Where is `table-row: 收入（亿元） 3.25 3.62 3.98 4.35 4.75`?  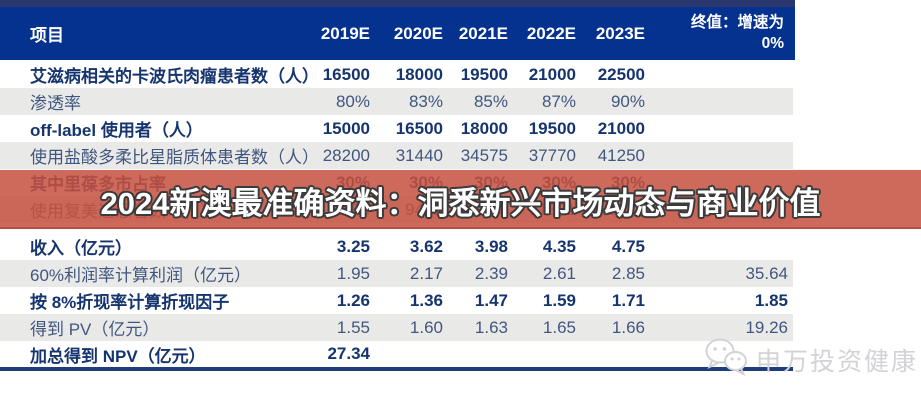
table-row: 收入（亿元） 3.25 3.62 3.98 4.35 4.75 is located at coordinates (396, 246).